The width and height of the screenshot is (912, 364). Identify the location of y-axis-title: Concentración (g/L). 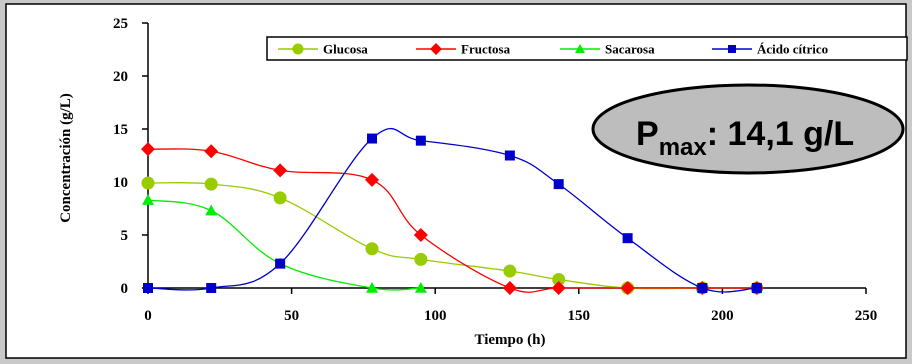
(66, 158).